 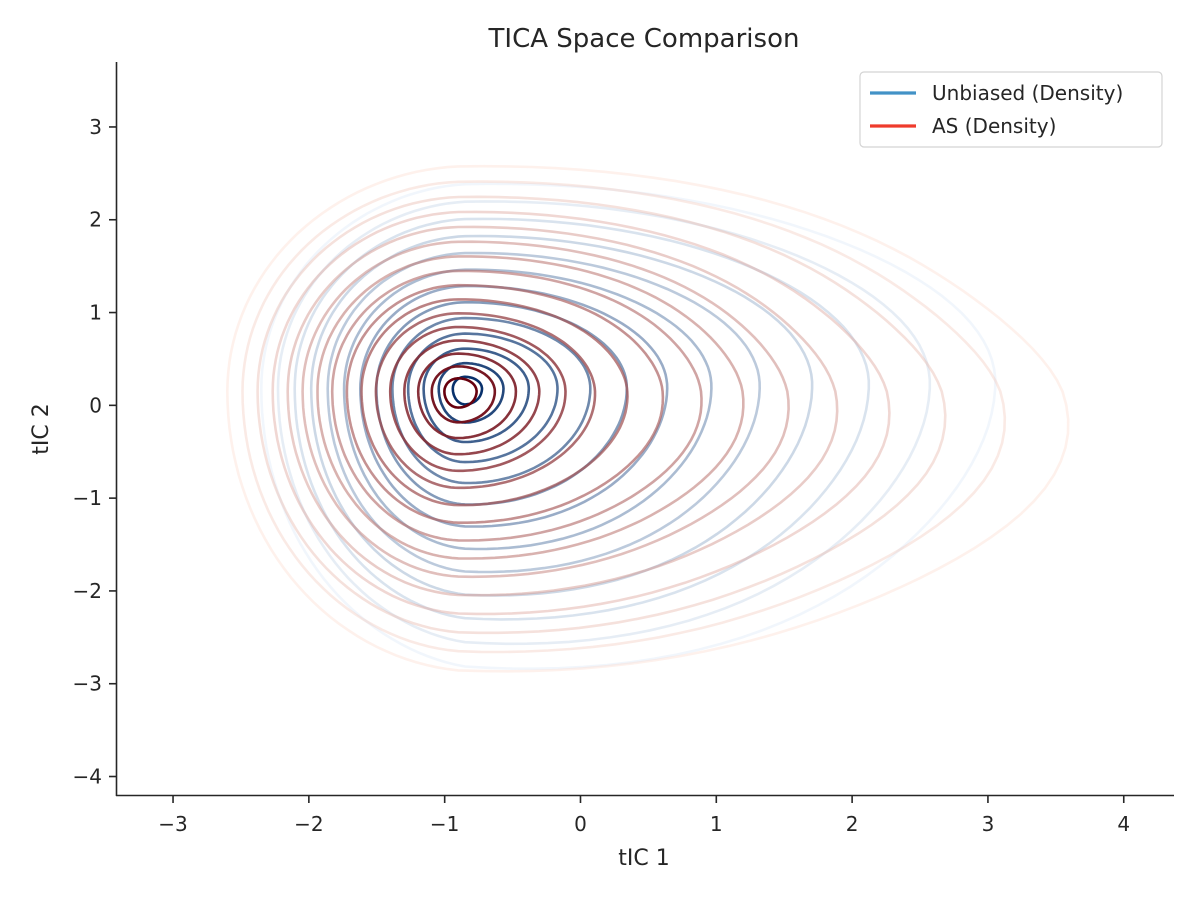 What do you see at coordinates (716, 824) in the screenshot?
I see `x-tick-label: 1` at bounding box center [716, 824].